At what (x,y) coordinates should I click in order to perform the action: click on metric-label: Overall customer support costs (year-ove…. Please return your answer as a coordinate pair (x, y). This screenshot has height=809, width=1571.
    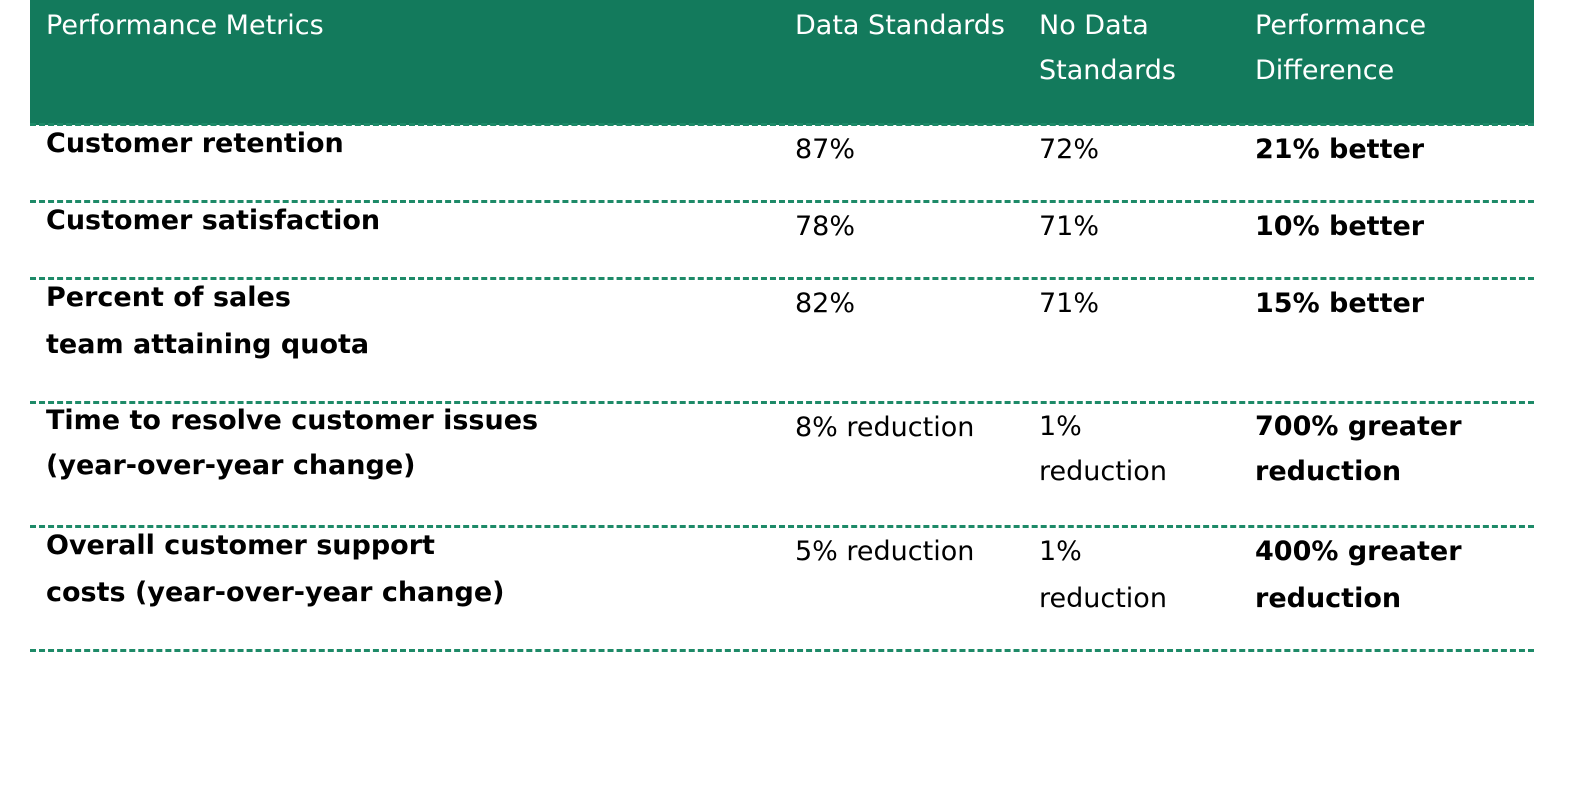
    Looking at the image, I should click on (275, 569).